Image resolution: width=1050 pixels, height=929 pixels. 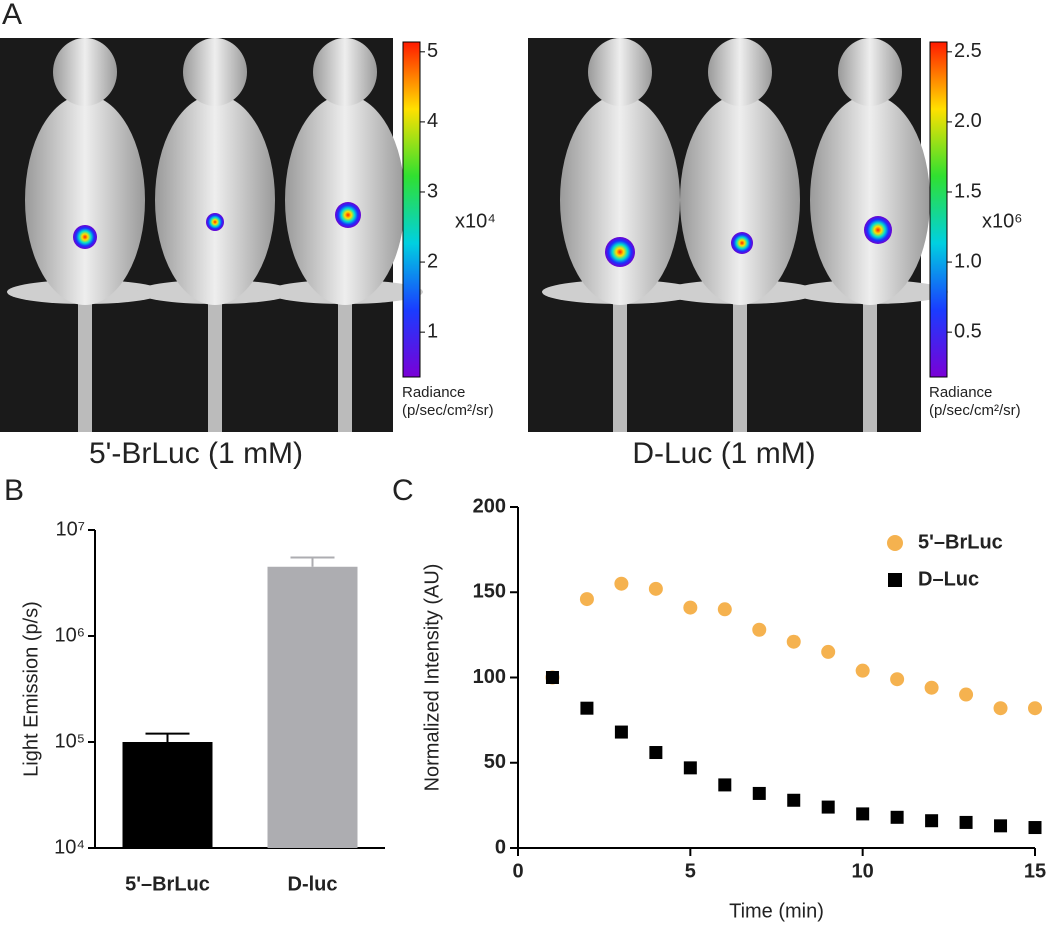 I want to click on colorbar-tick-label: 2, so click(x=432, y=261).